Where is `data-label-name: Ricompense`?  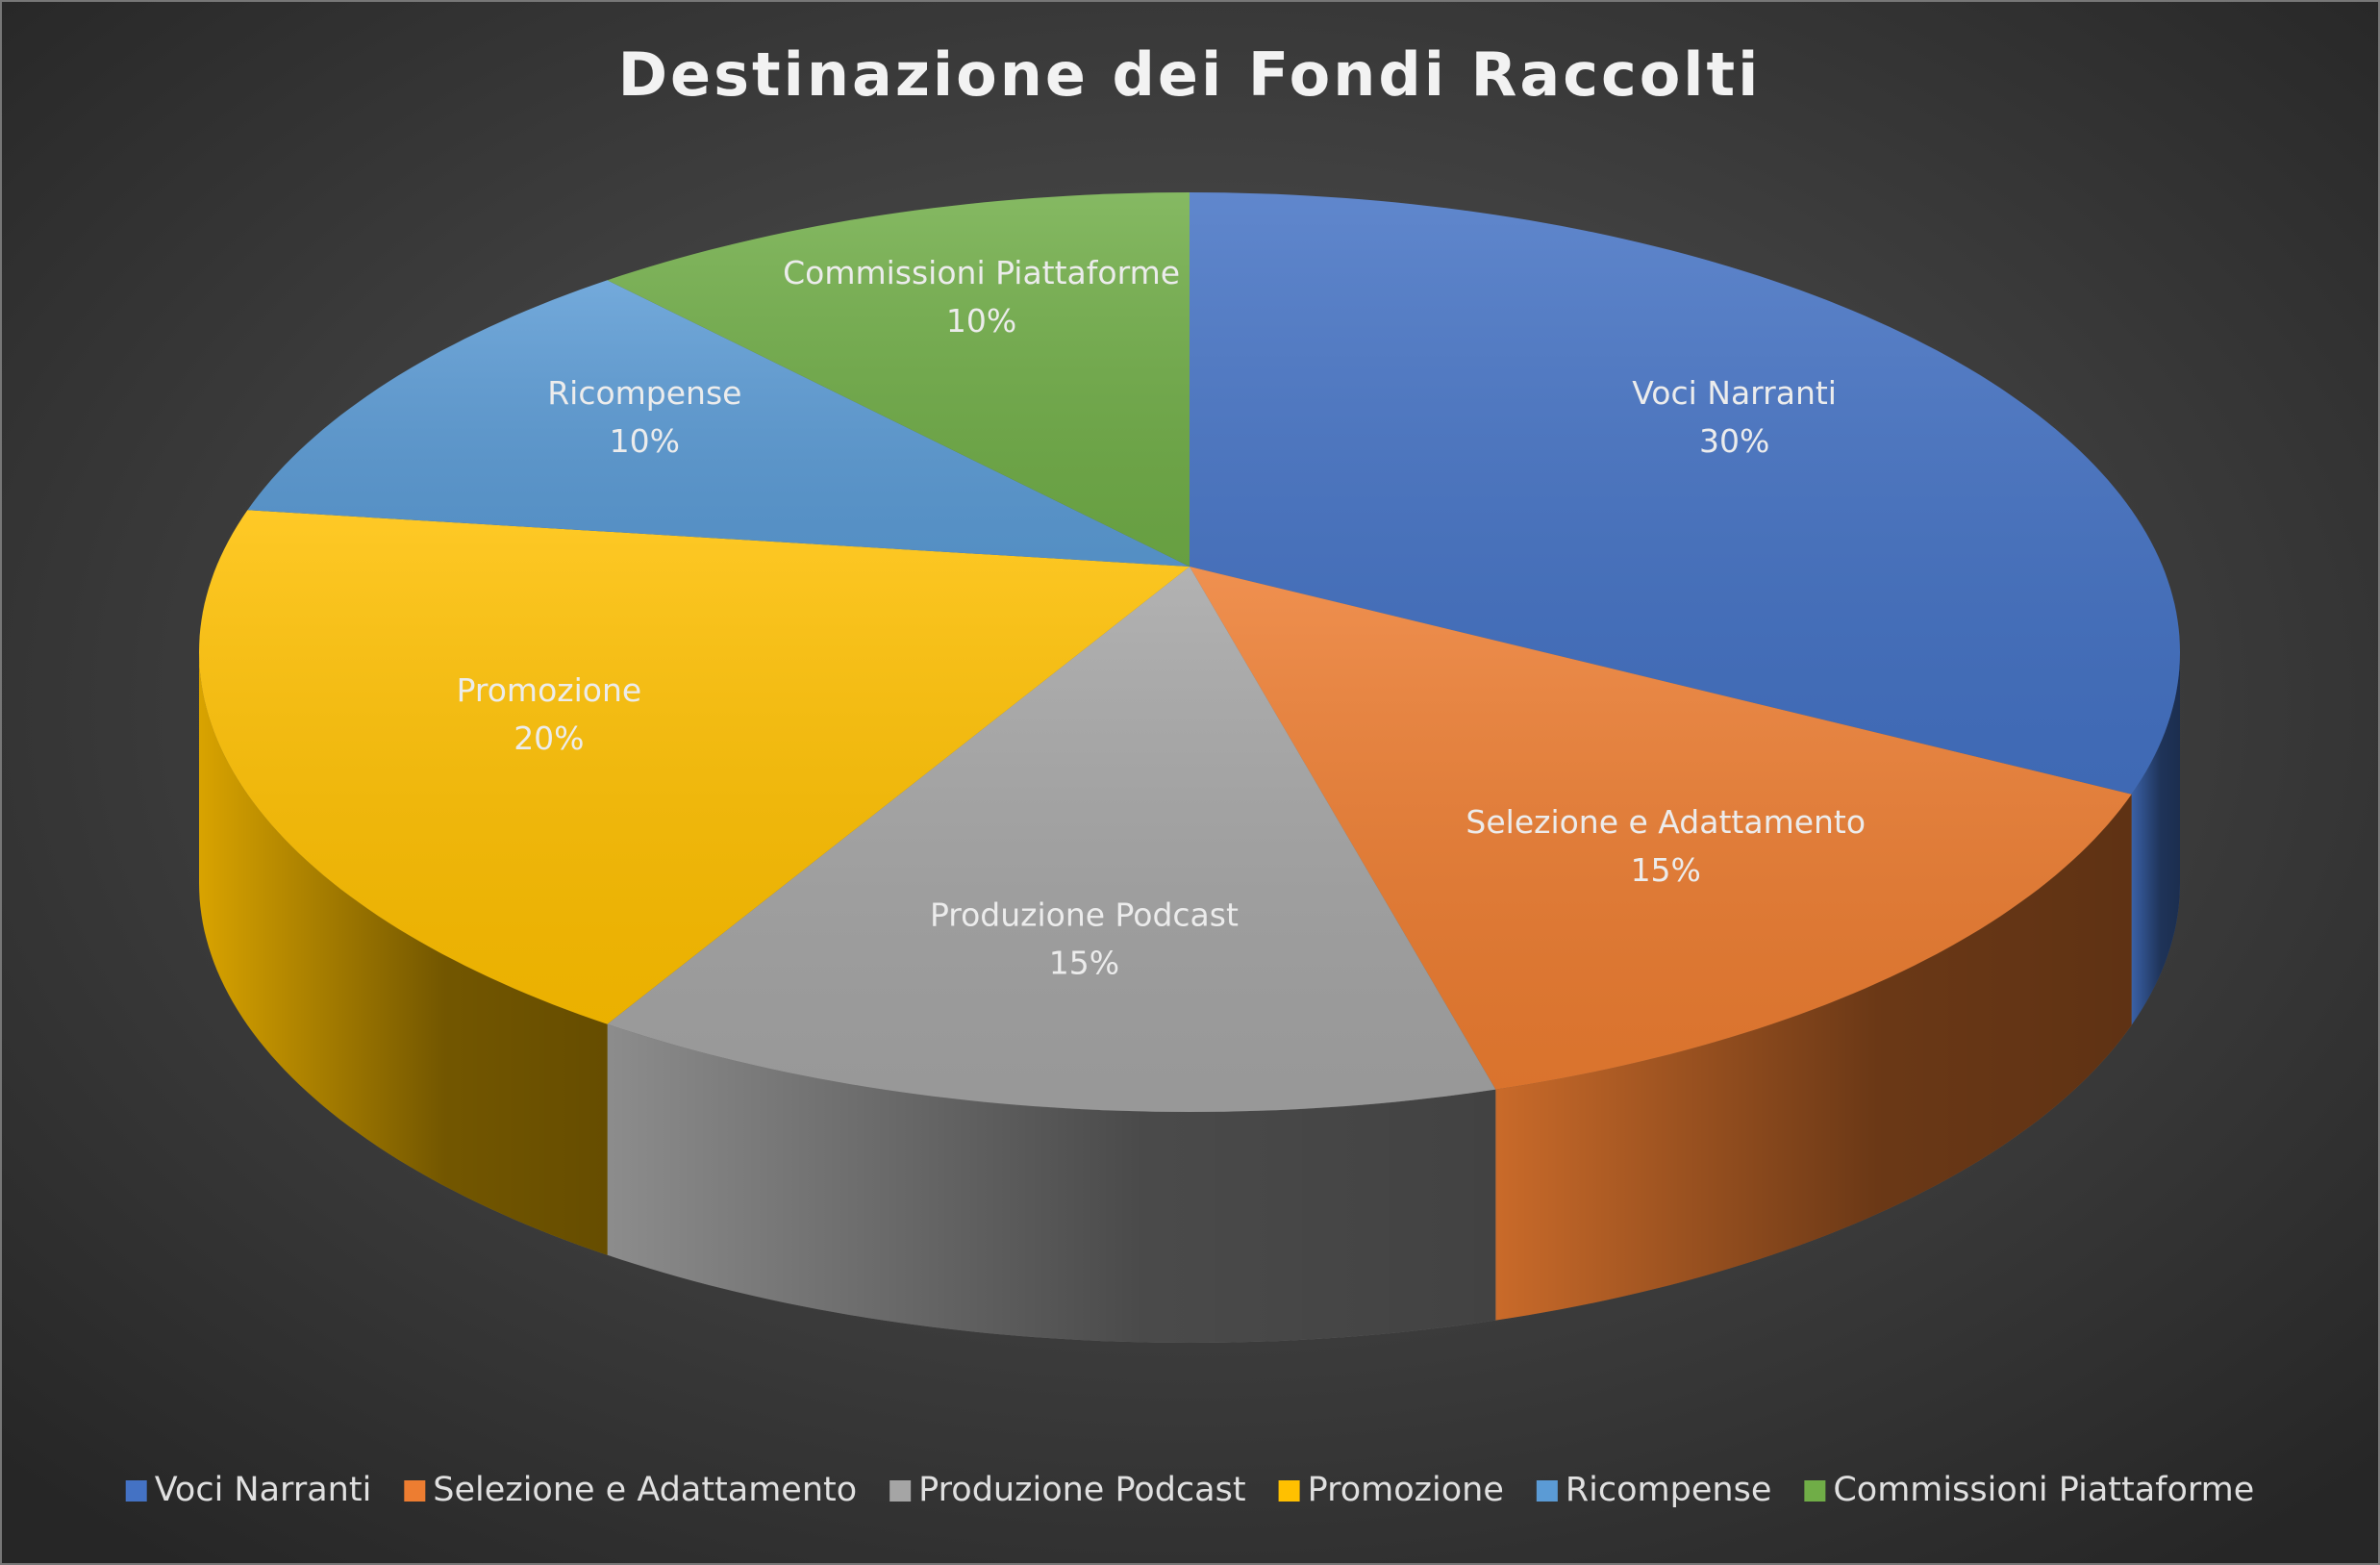
data-label-name: Ricompense is located at coordinates (644, 393).